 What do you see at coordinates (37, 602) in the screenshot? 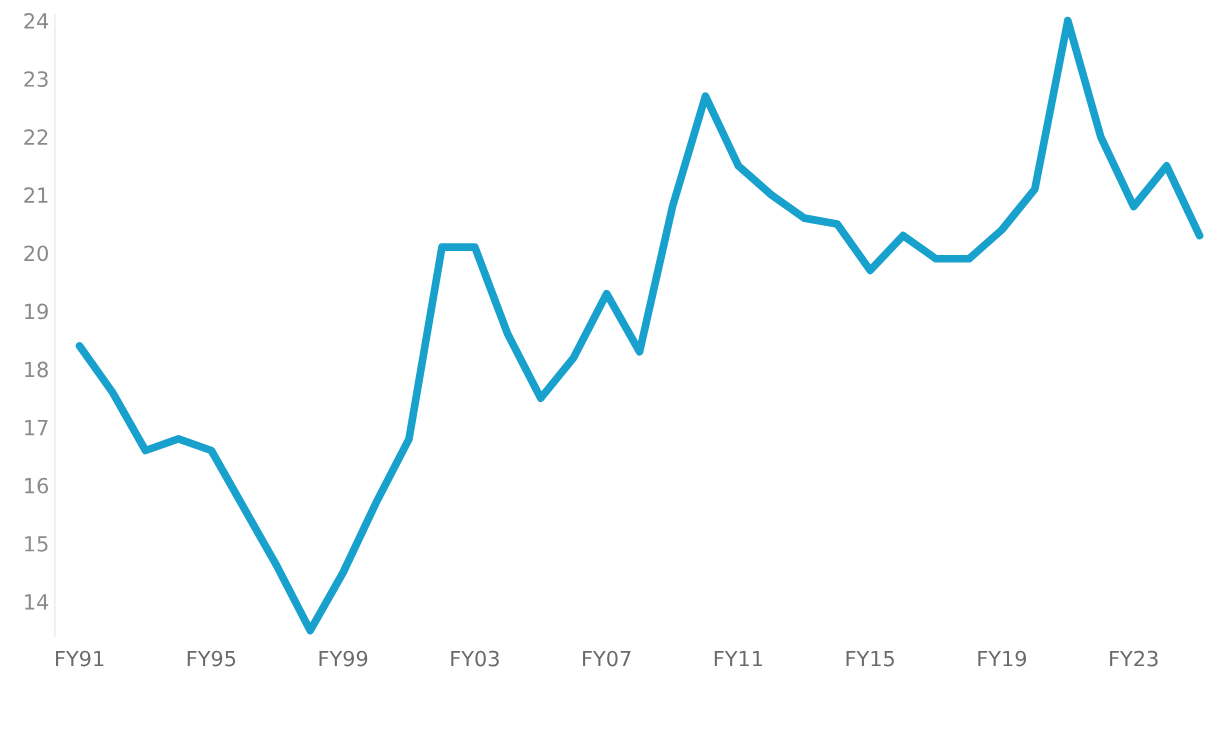
I see `y-tick-label: 14` at bounding box center [37, 602].